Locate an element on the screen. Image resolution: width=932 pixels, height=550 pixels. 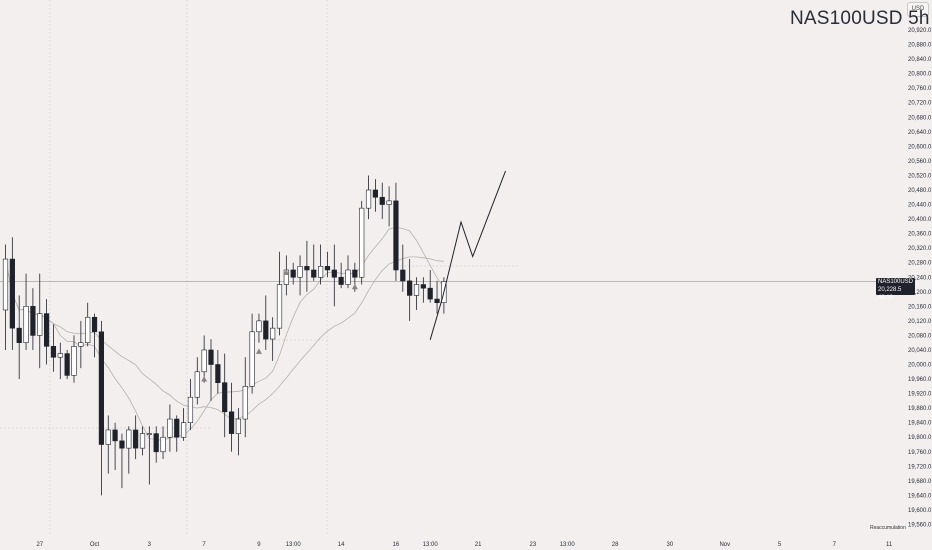
projection-line is located at coordinates (467, 255).